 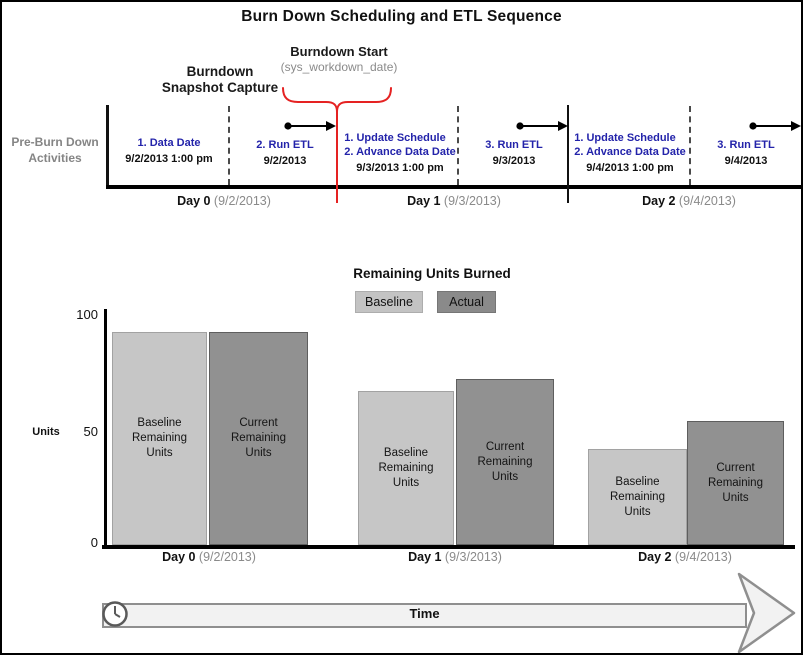 I want to click on event-date: 9/4/2013 1:00 pm, so click(x=630, y=168).